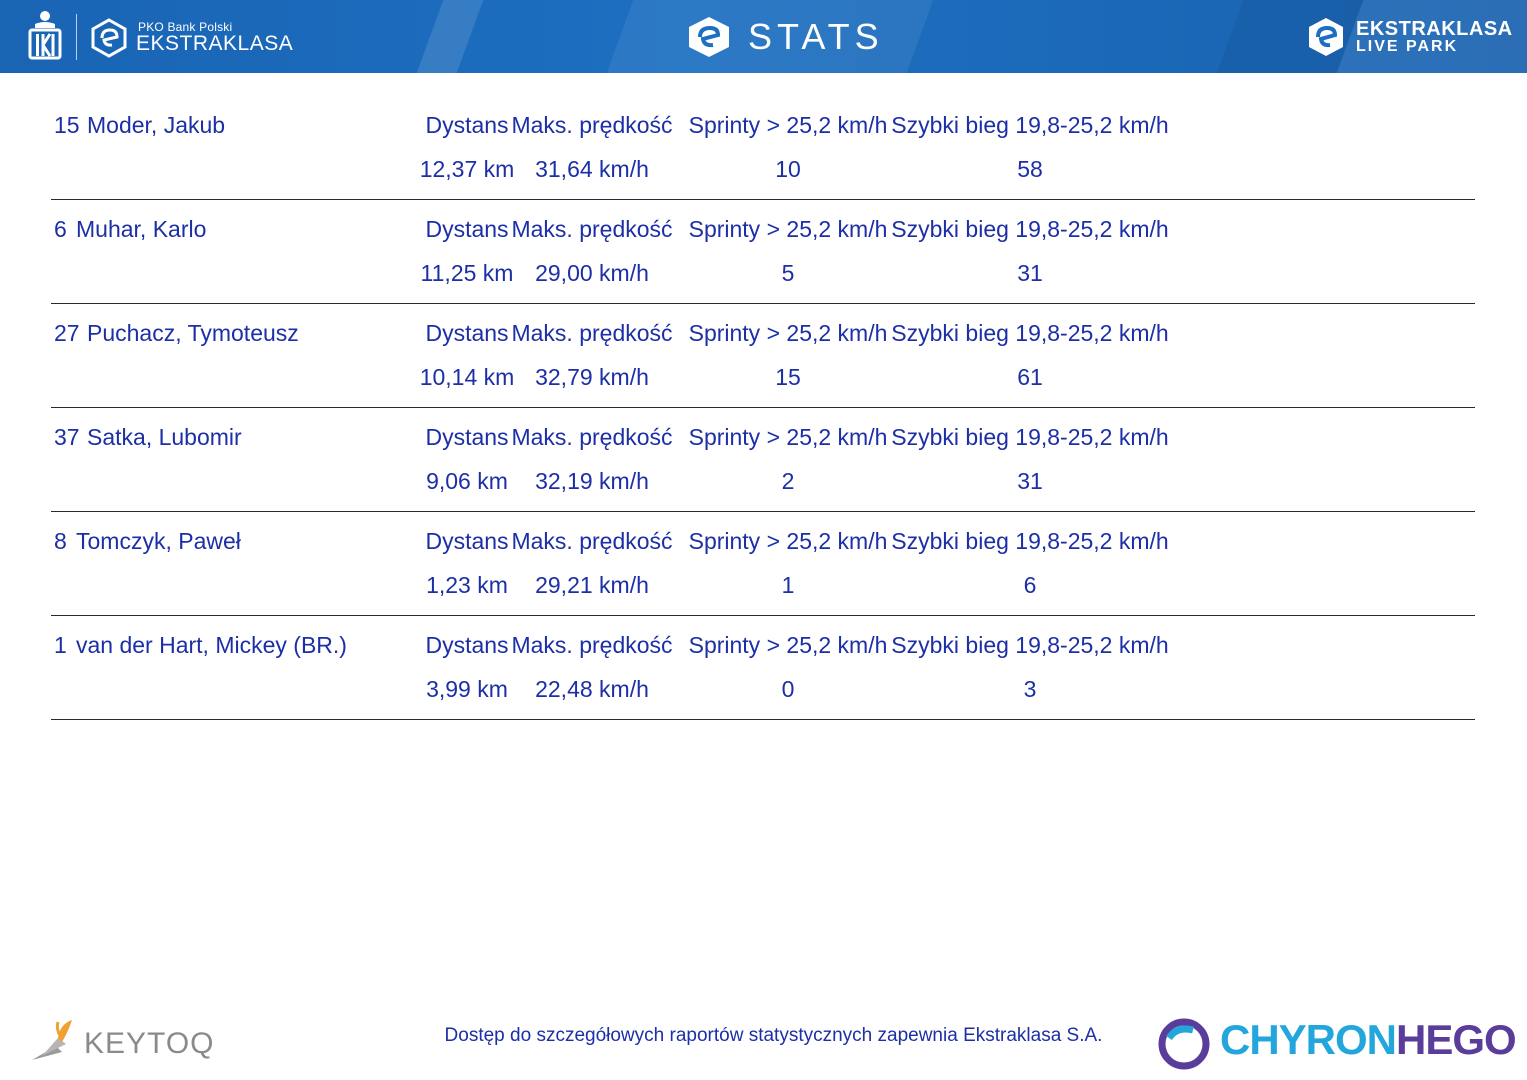  Describe the element at coordinates (592, 377) in the screenshot. I see `max-speed-value: 32,79 km/h` at that location.